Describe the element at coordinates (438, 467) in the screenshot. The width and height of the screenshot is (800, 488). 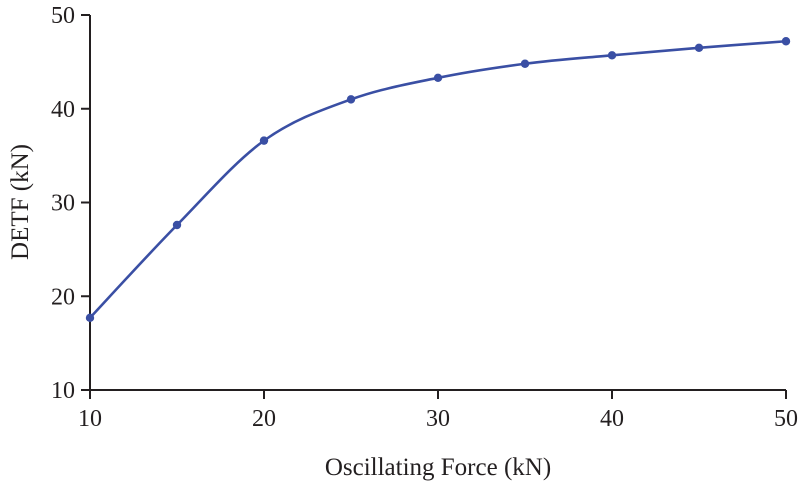
I see `x-axis-label: Oscillating Force (kN)` at that location.